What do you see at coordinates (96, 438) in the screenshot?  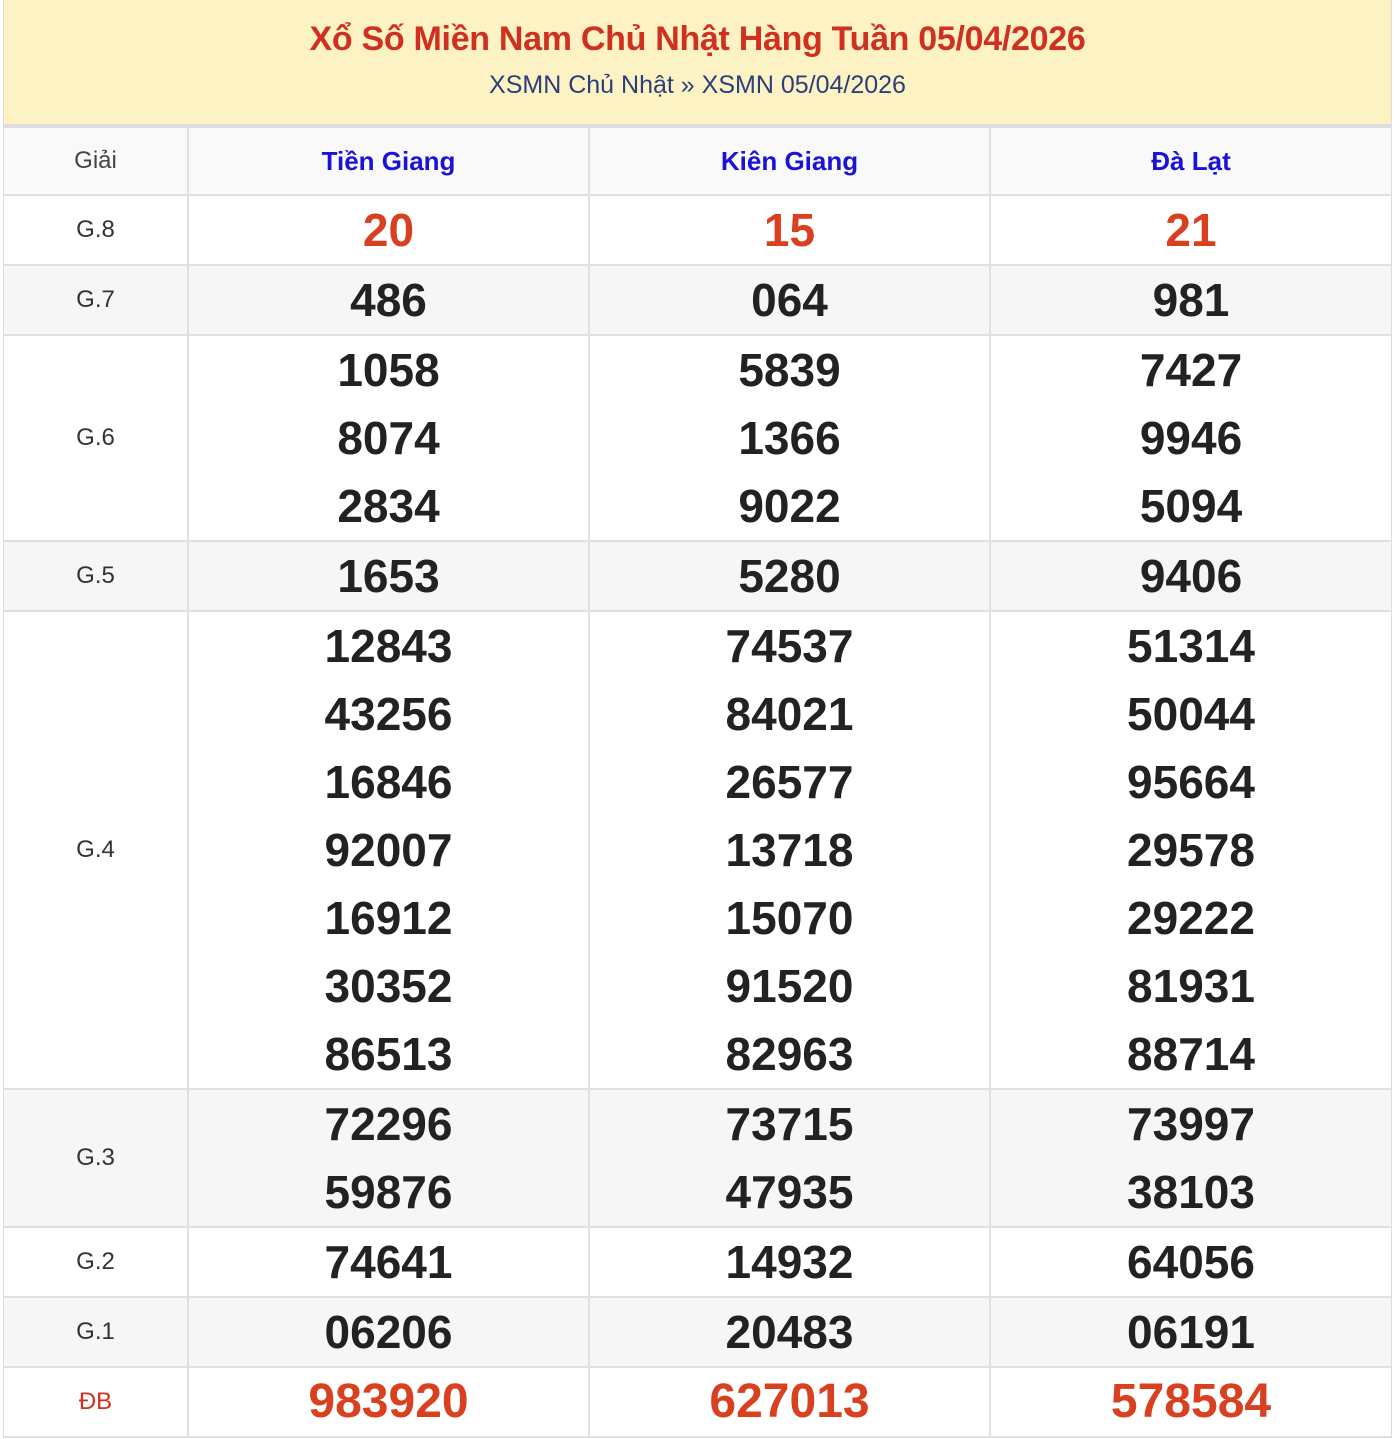 I see `prize-label: G.6` at bounding box center [96, 438].